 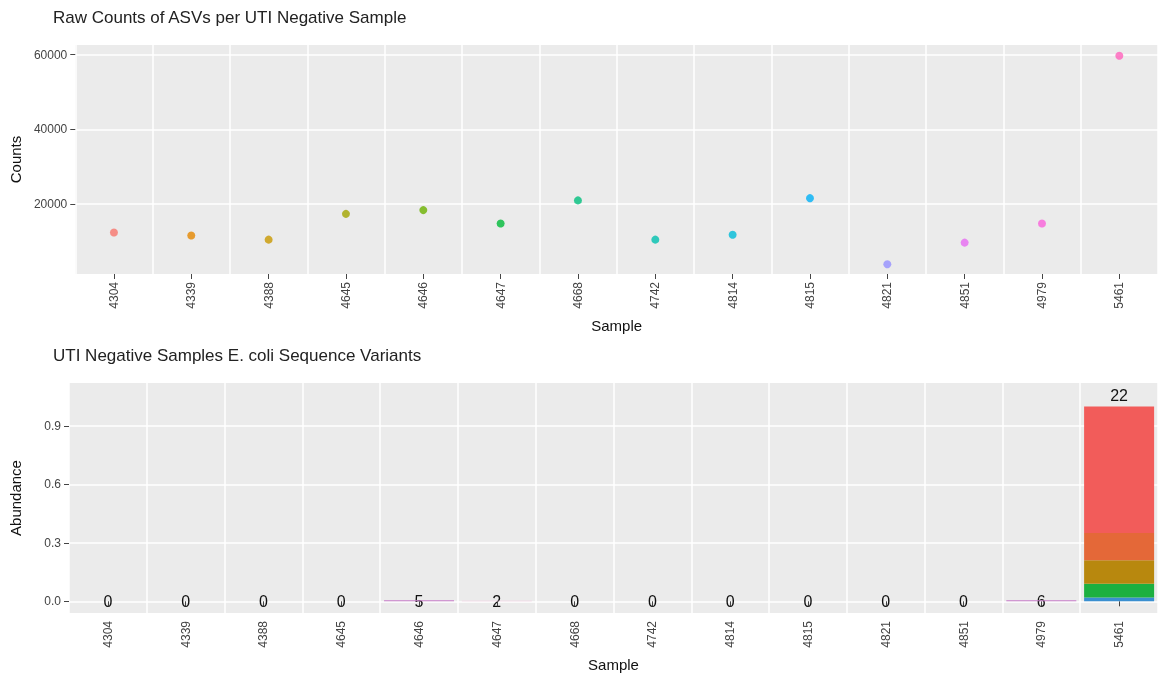 I want to click on annotation: 22, so click(x=1119, y=395).